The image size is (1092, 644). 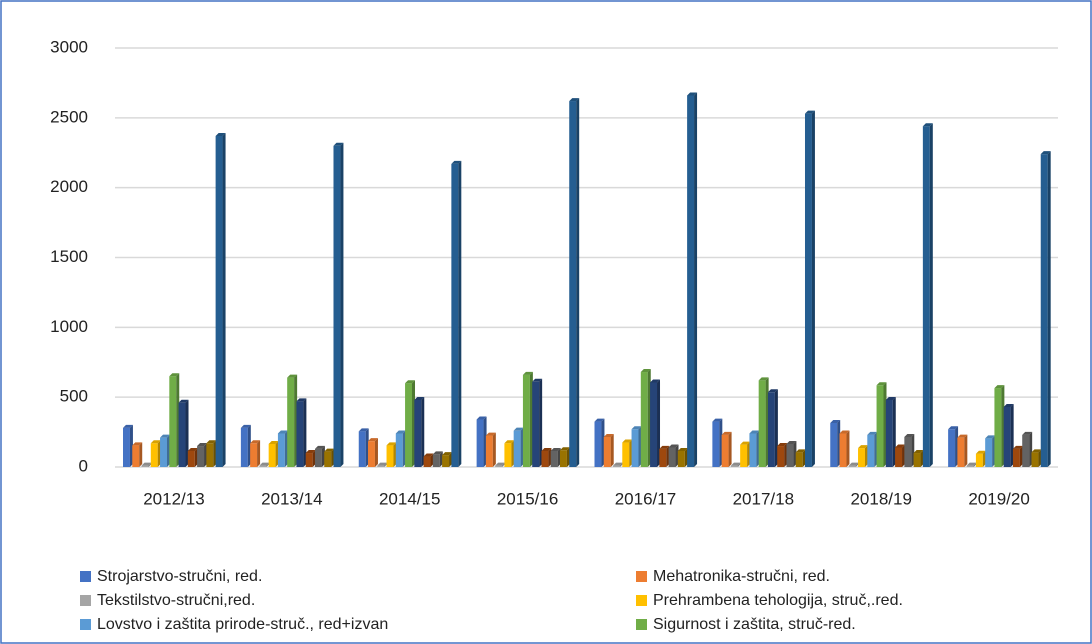 What do you see at coordinates (179, 576) in the screenshot?
I see `legend-label: Strojarstvo-stručni, red.` at bounding box center [179, 576].